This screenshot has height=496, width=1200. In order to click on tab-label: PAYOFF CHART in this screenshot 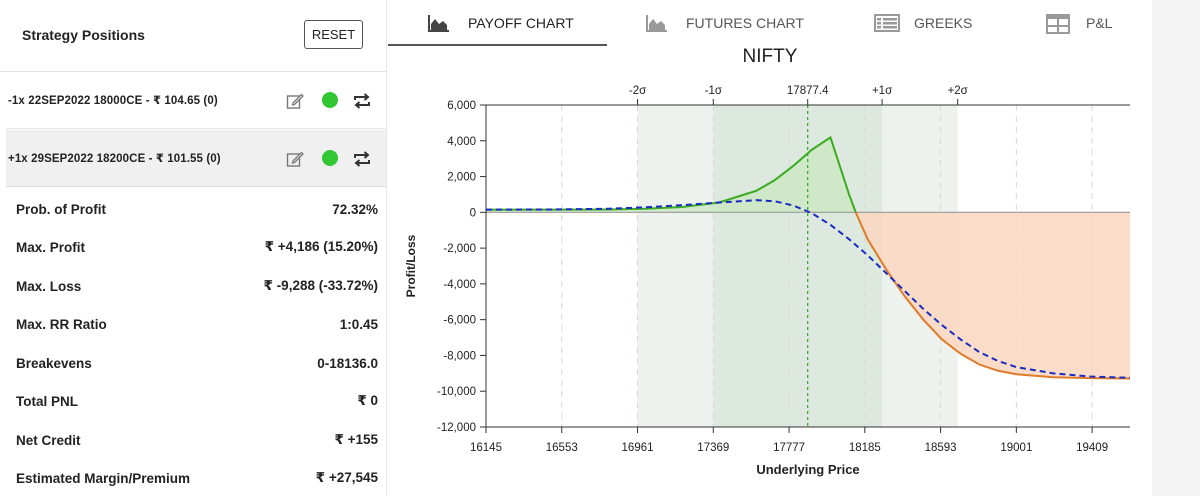, I will do `click(521, 23)`.